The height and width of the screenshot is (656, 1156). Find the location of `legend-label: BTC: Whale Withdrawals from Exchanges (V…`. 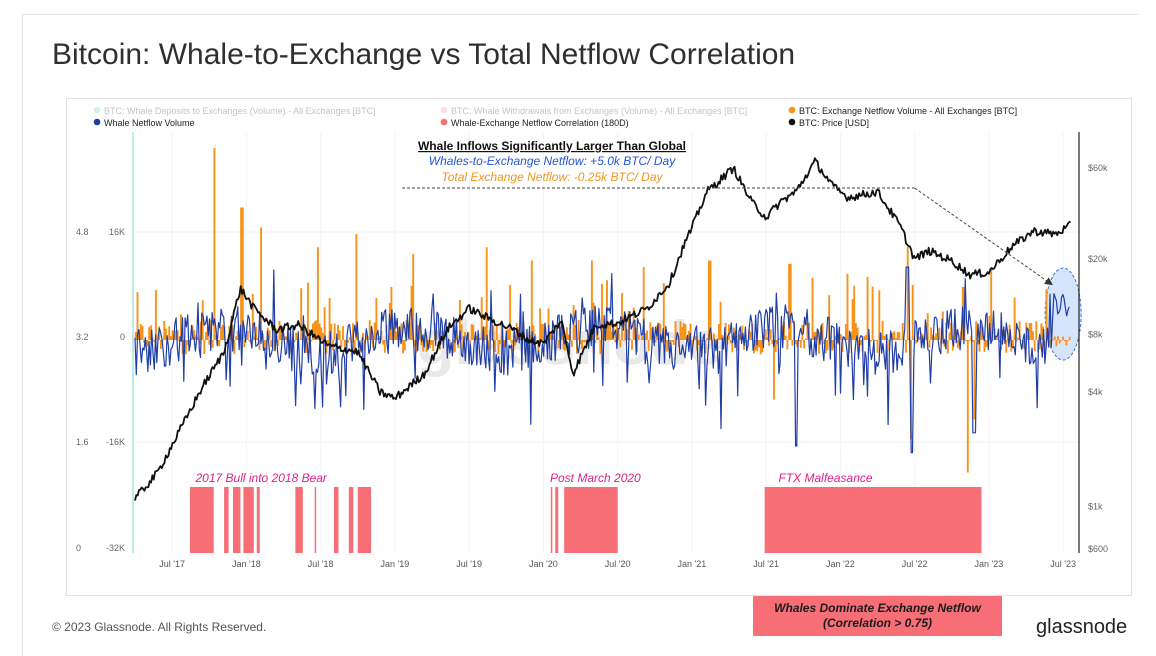

legend-label: BTC: Whale Withdrawals from Exchanges (V… is located at coordinates (599, 111).